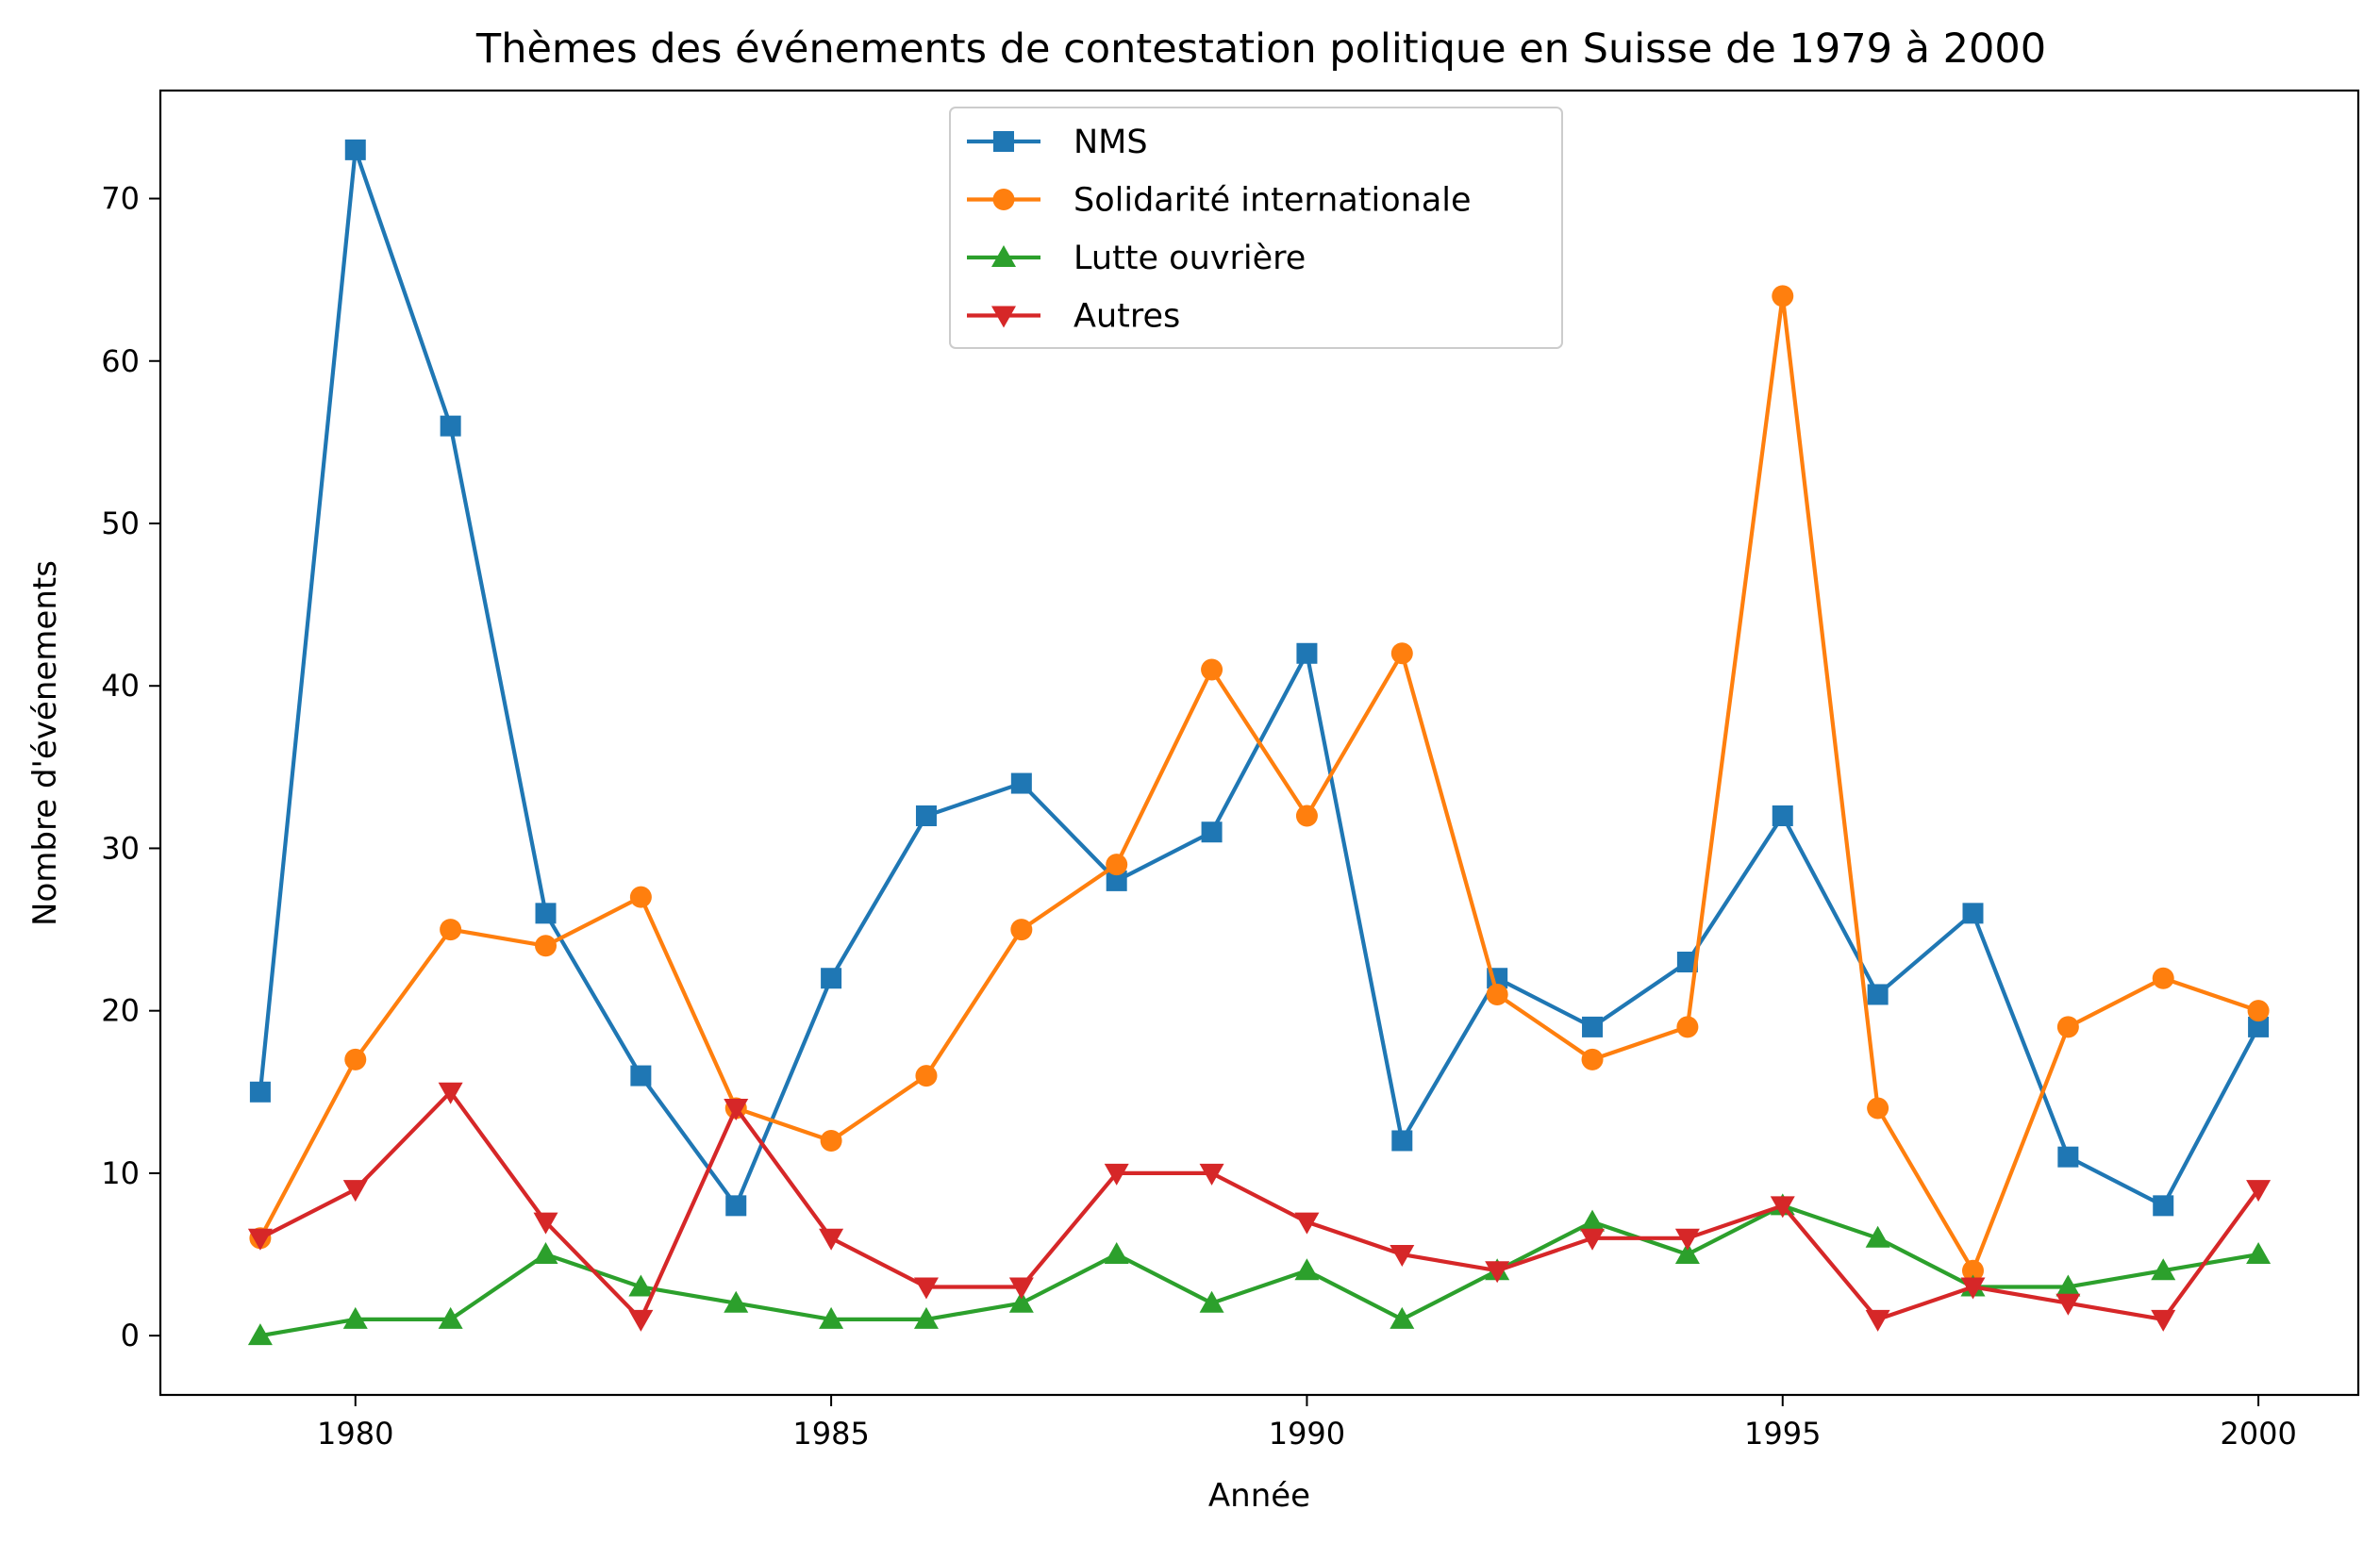 The image size is (2380, 1543). I want to click on data-point-solidarite-internationale-1995, so click(1783, 296).